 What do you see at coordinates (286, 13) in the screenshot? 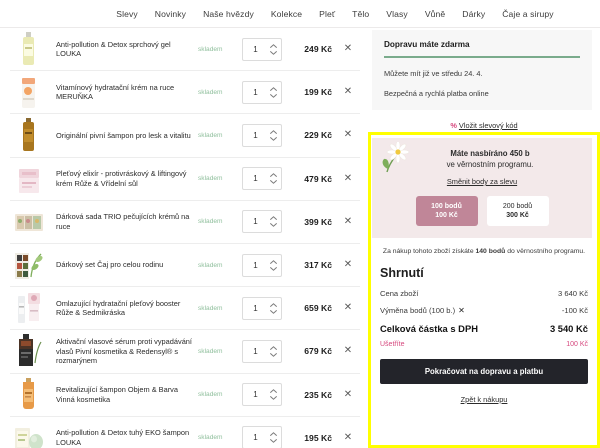
I see `nav-item-3: Kolekce` at bounding box center [286, 13].